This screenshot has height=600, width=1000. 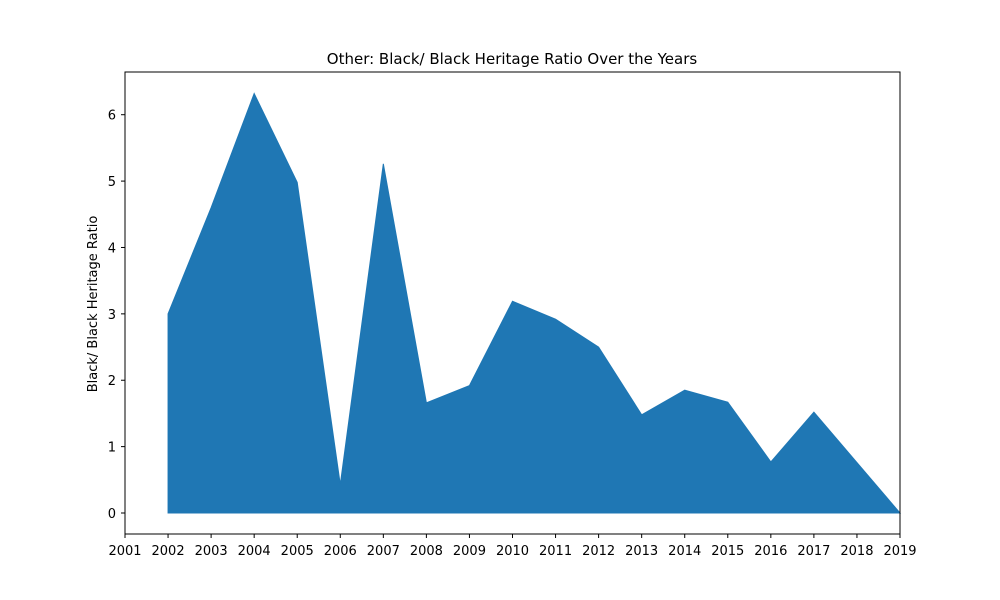 What do you see at coordinates (685, 390) in the screenshot?
I see `data-point-2014` at bounding box center [685, 390].